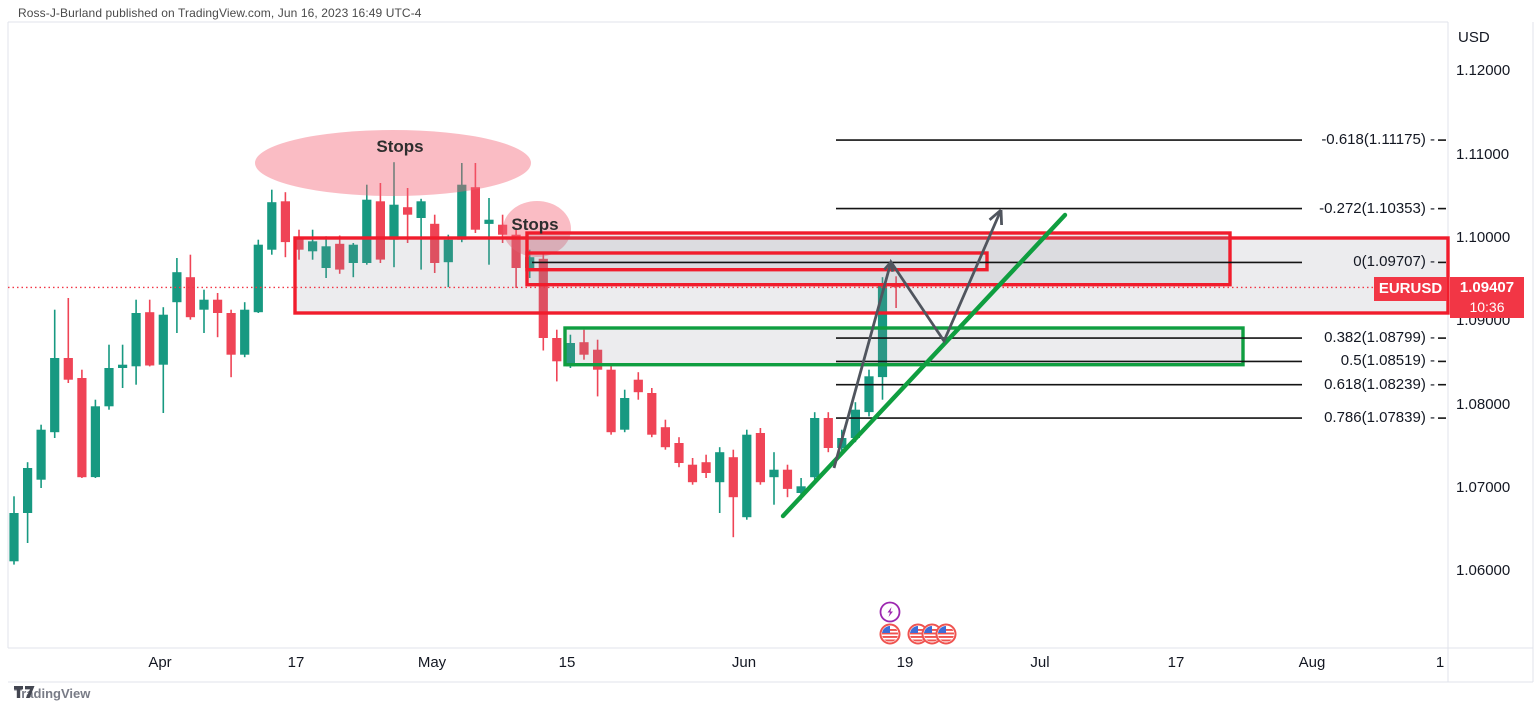 Image resolution: width=1536 pixels, height=711 pixels. What do you see at coordinates (904, 346) in the screenshot?
I see `demand-zone` at bounding box center [904, 346].